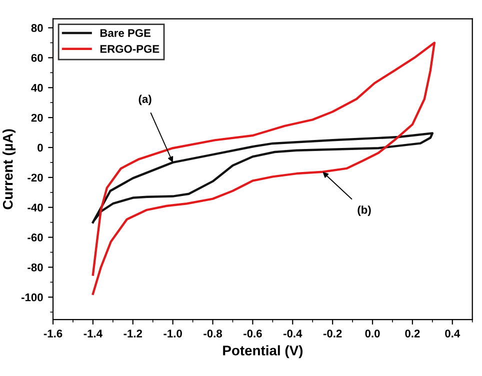 This screenshot has width=482, height=376. What do you see at coordinates (293, 334) in the screenshot?
I see `x-tick-label: -0.4` at bounding box center [293, 334].